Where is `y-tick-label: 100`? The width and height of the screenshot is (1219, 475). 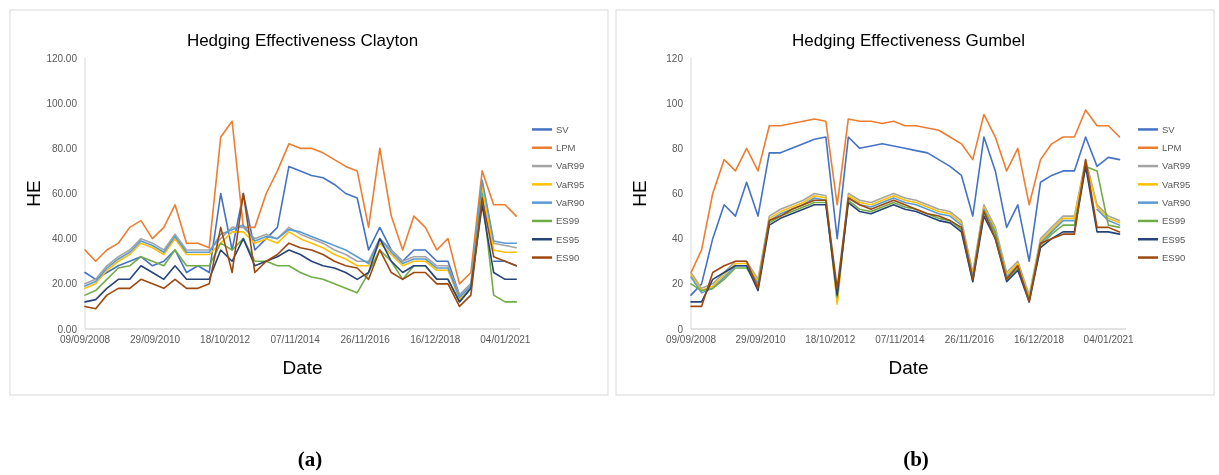 y-tick-label: 100 is located at coordinates (675, 103).